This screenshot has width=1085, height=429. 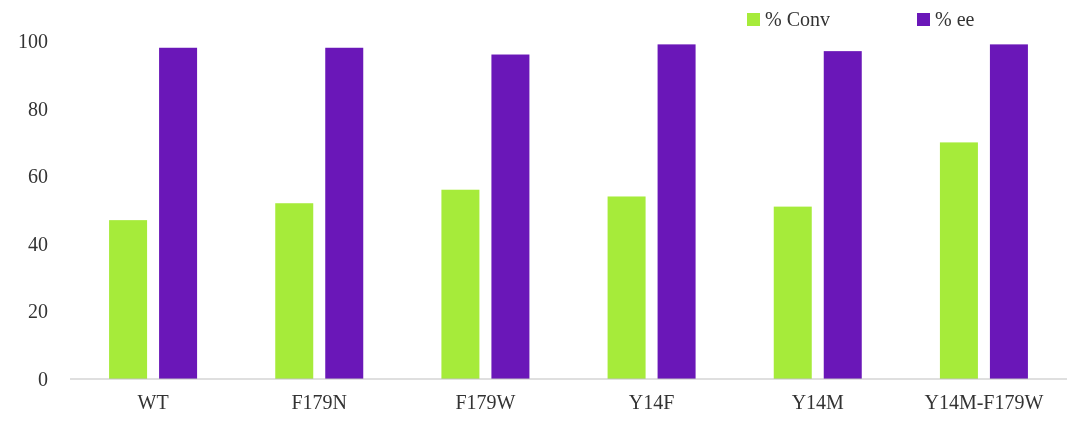 What do you see at coordinates (43, 379) in the screenshot?
I see `y-tick-label: 0` at bounding box center [43, 379].